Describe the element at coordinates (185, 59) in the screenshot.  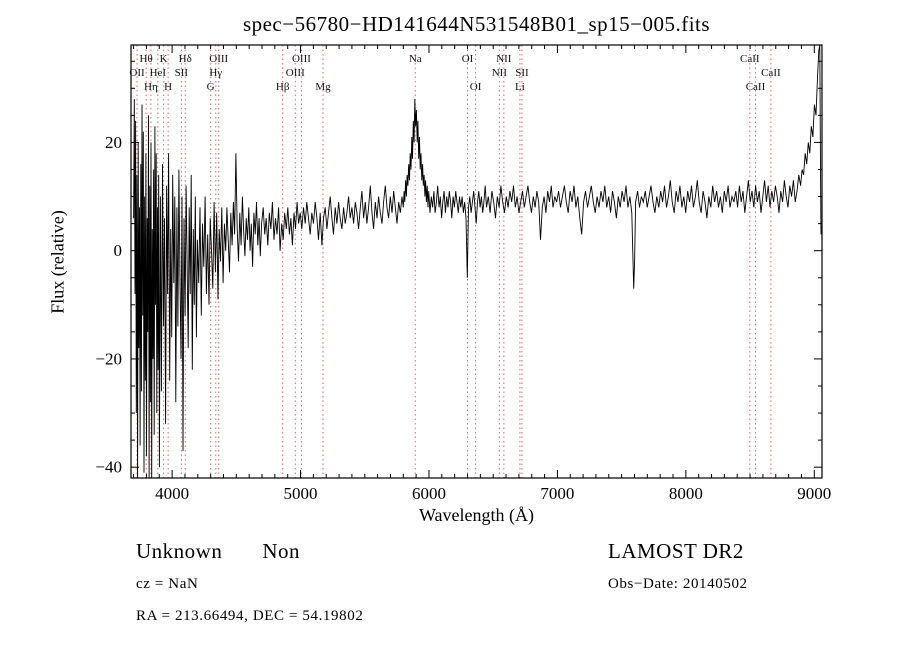
I see `spectral-marker-label: Hδ` at that location.